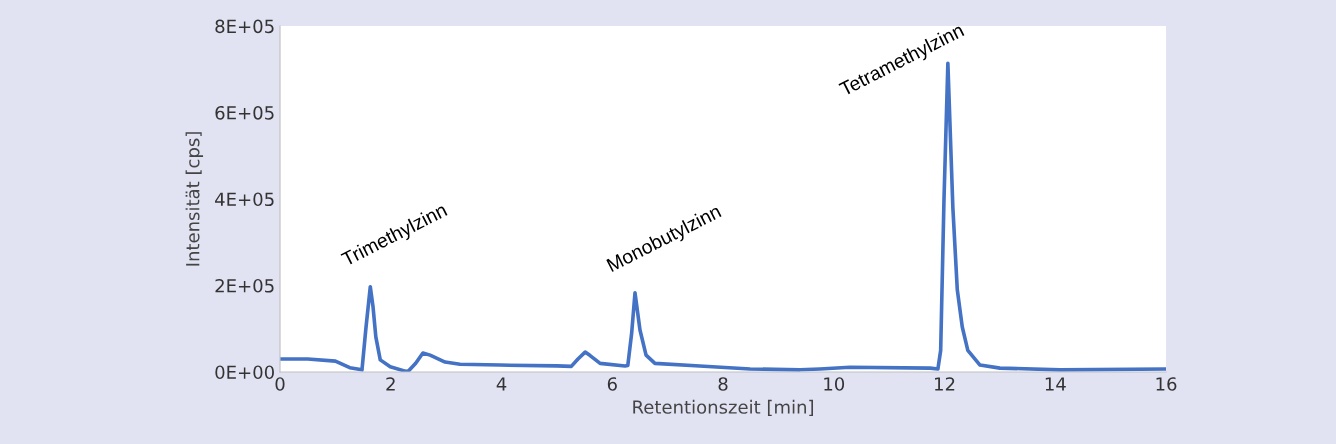  Describe the element at coordinates (501, 384) in the screenshot. I see `x-tick-label: 4` at that location.